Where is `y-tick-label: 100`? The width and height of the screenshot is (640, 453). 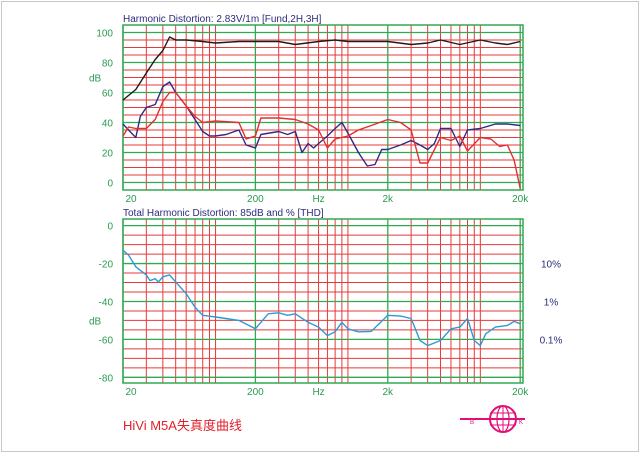
y-tick-label: 100 is located at coordinates (104, 34).